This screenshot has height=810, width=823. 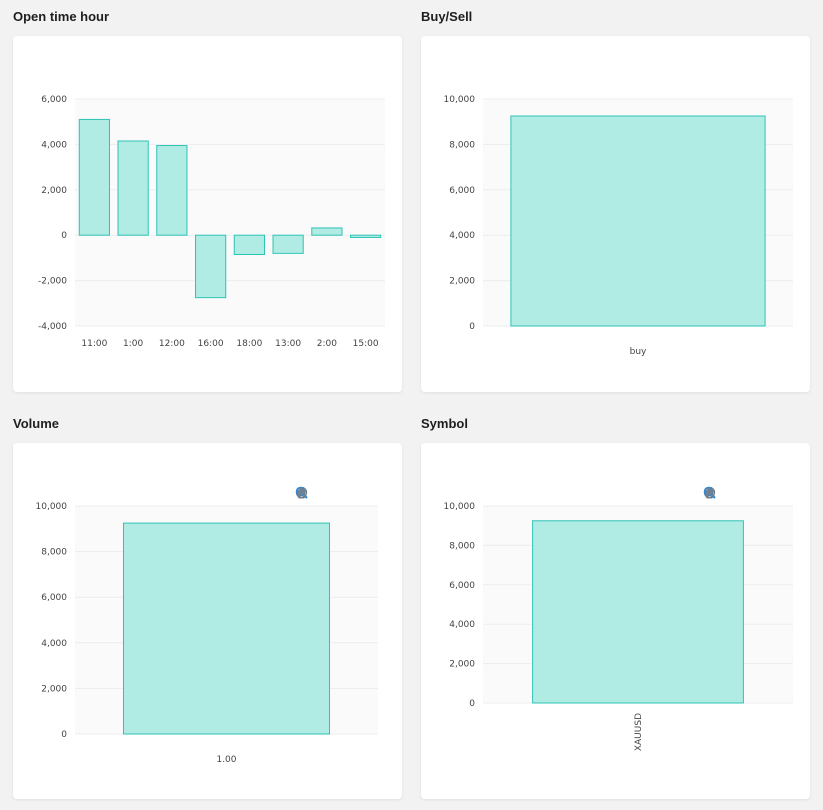 I want to click on x-tick-label: 1.00, so click(x=226, y=760).